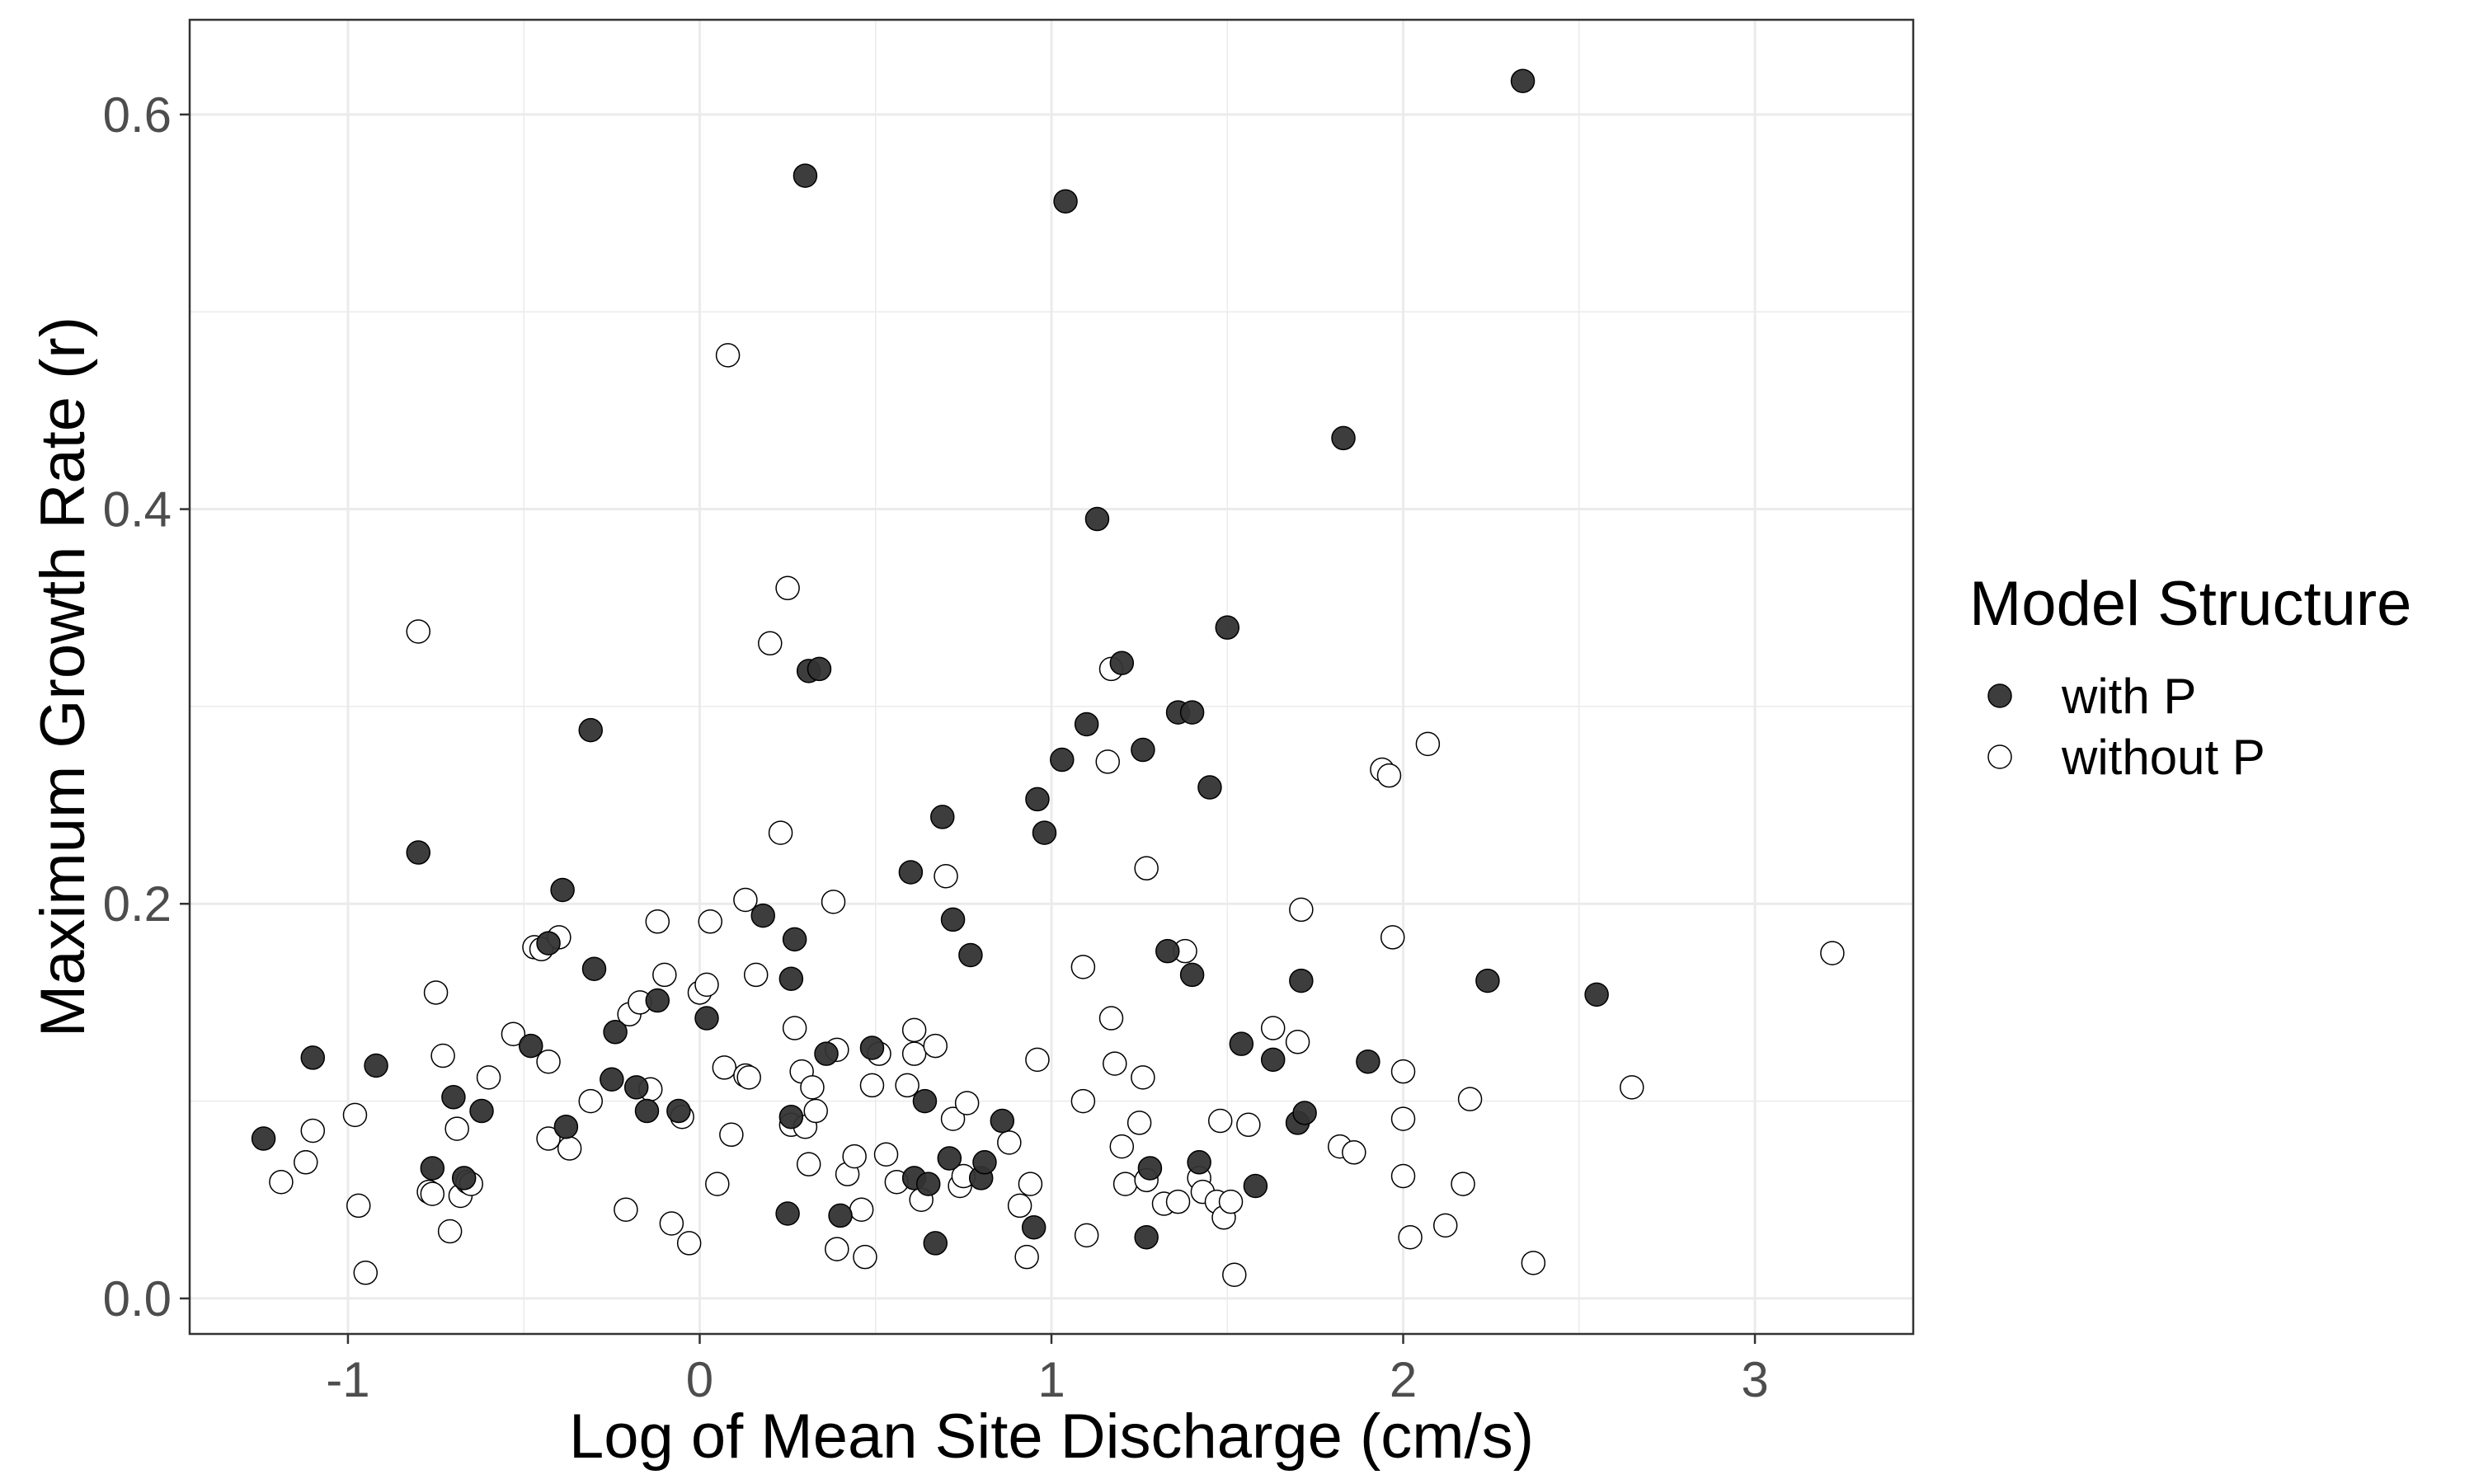  What do you see at coordinates (137, 904) in the screenshot?
I see `y-tick-label: 0.2` at bounding box center [137, 904].